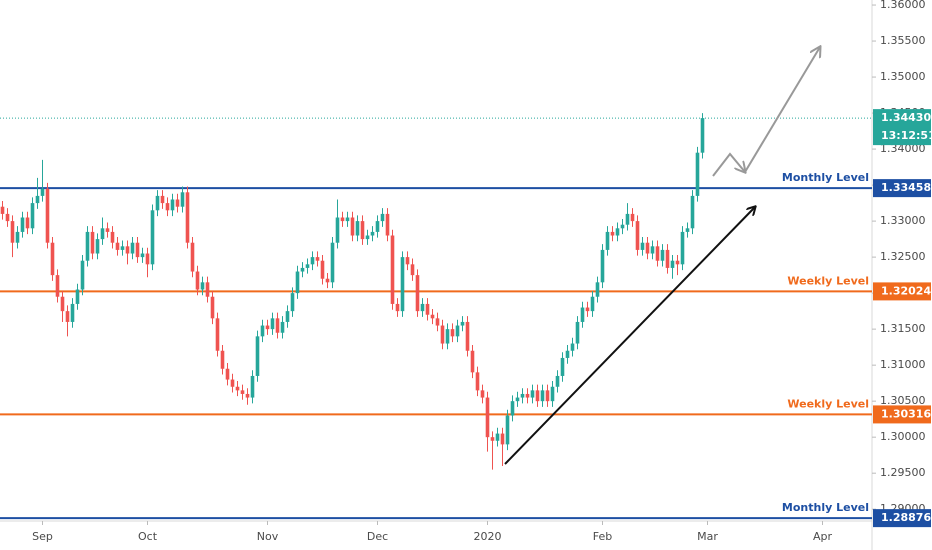 This screenshot has height=550, width=932. What do you see at coordinates (707, 536) in the screenshot?
I see `x-tick-label: Mar` at bounding box center [707, 536].